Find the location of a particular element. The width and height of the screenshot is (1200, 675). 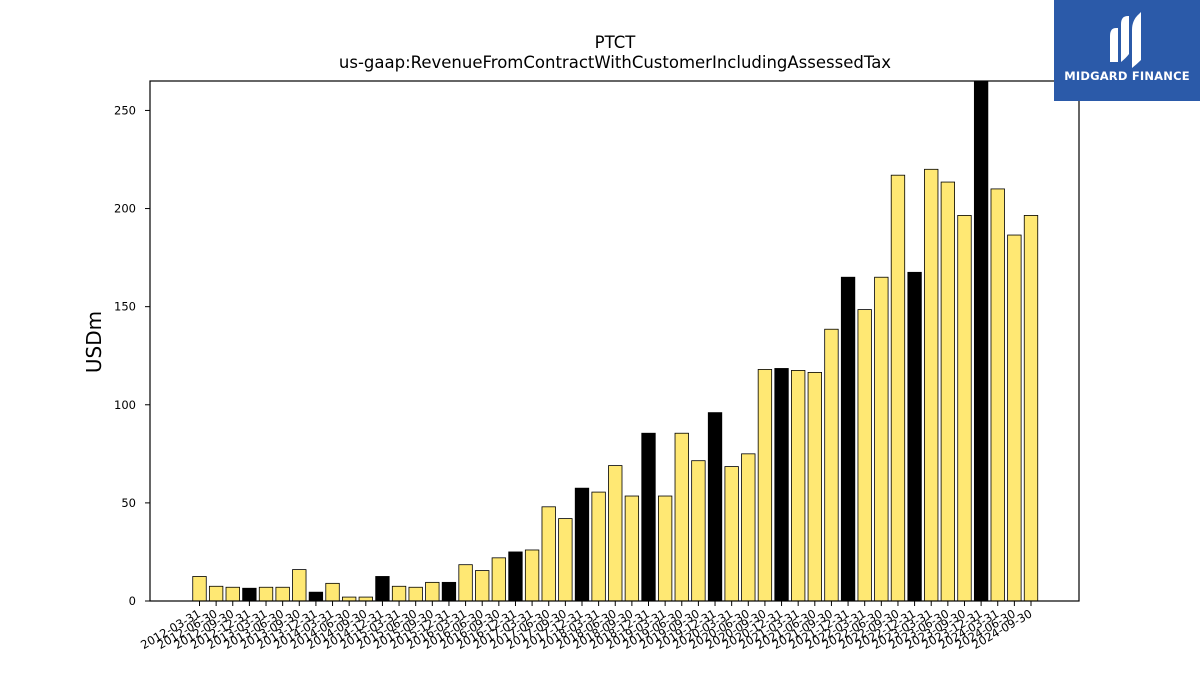

y-tick-label: 50 is located at coordinates (128, 503).